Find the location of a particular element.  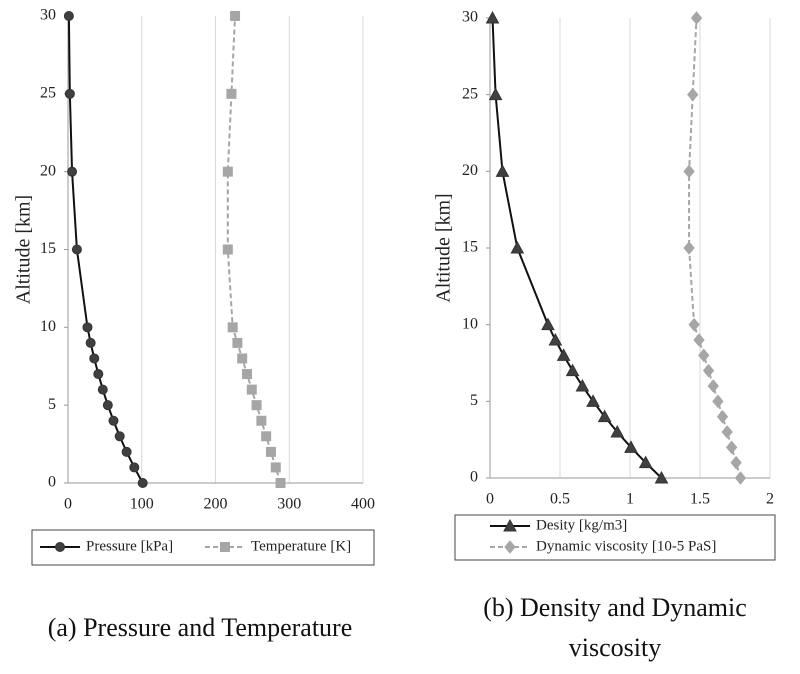

x-tick-label: 0.5 is located at coordinates (560, 499).